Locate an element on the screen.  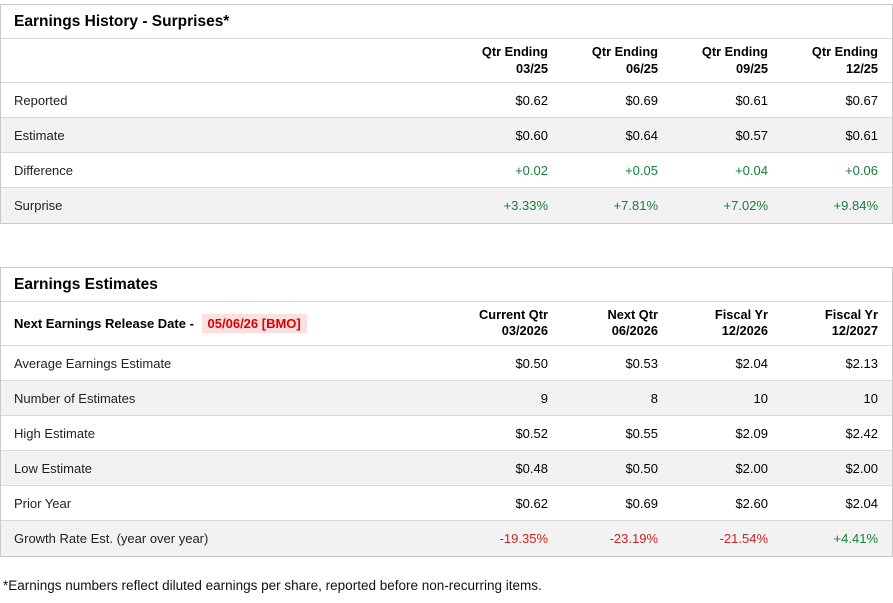
row-label: Low Estimate is located at coordinates (53, 468).